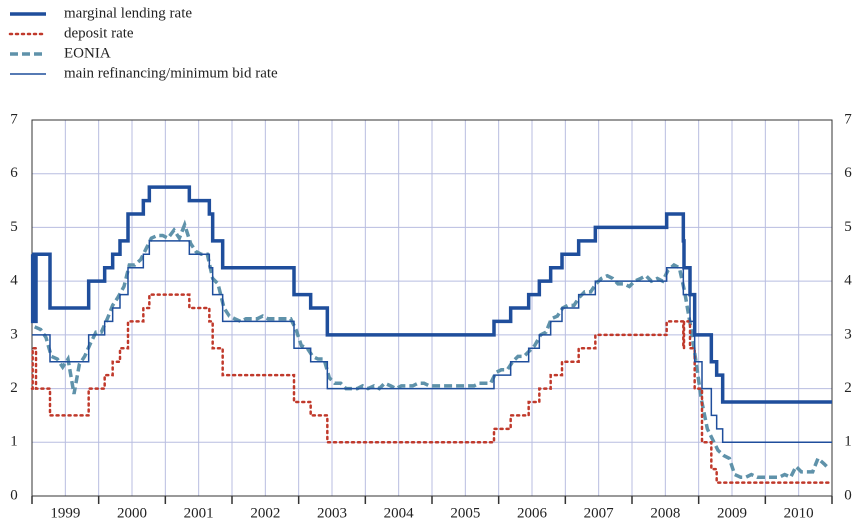 This screenshot has height=526, width=858. I want to click on legend-label: marginal lending rate, so click(128, 13).